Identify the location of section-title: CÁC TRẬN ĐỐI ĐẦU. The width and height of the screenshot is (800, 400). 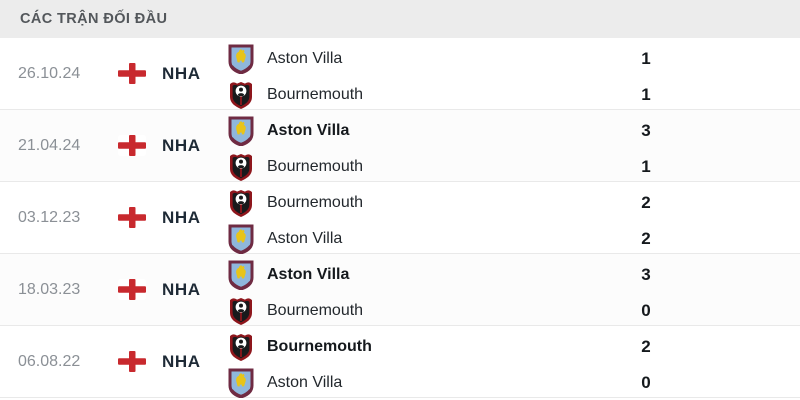
(94, 19).